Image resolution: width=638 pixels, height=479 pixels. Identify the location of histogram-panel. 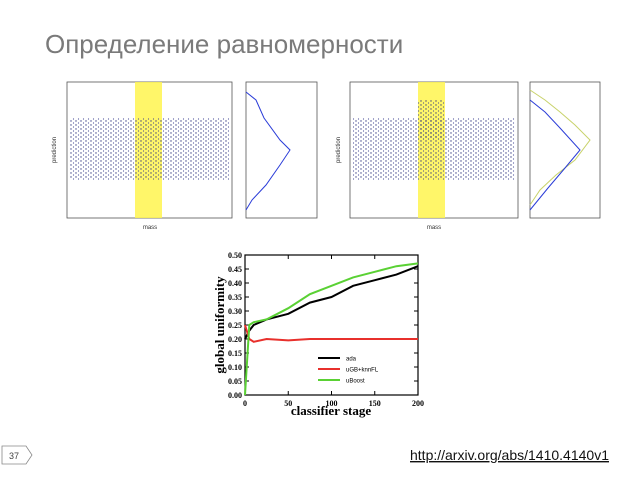
(281, 150).